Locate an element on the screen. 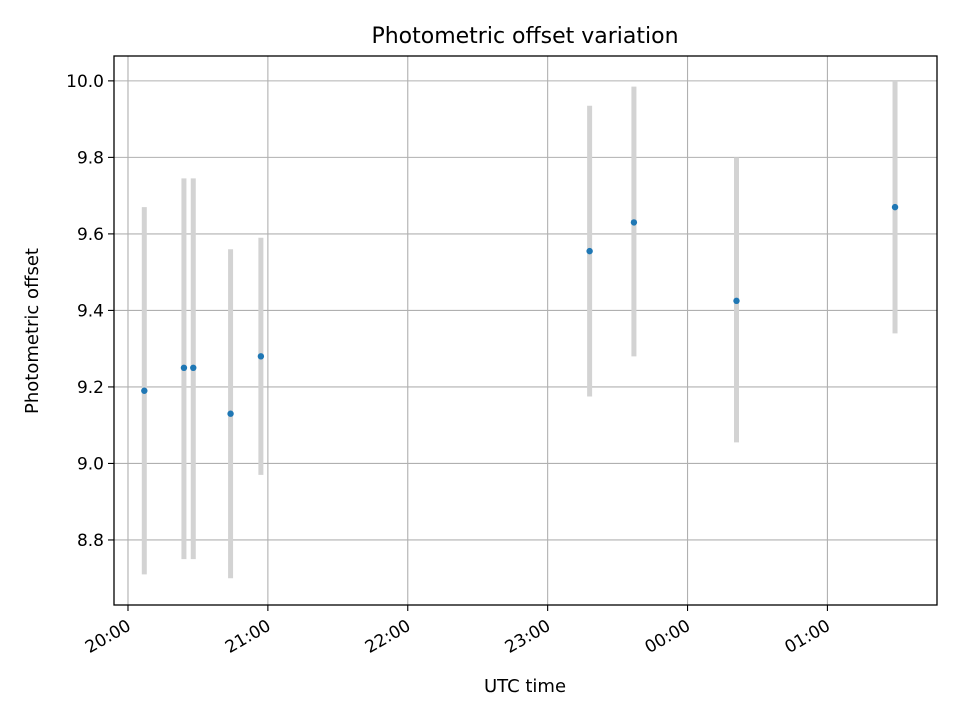  y-tick-label: 9.6 is located at coordinates (90, 235).